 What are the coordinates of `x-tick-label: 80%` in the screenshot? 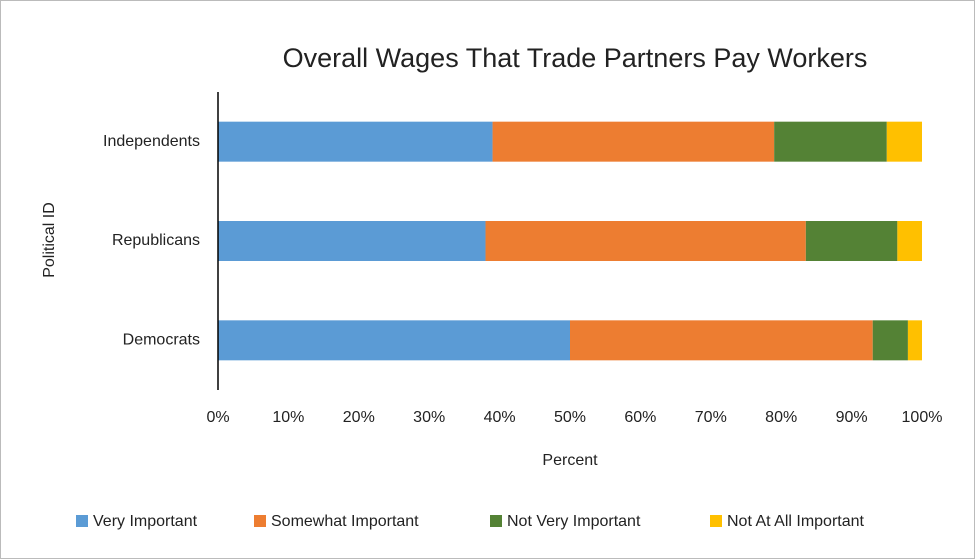 It's located at (781, 417).